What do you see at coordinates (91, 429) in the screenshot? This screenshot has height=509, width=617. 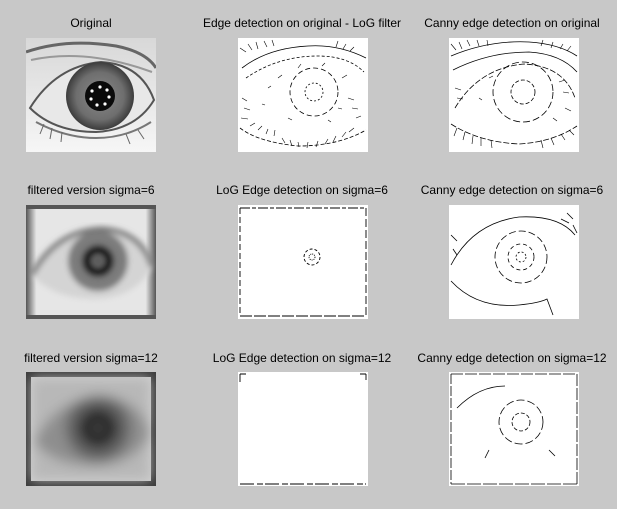 I see `image-filtered-sigma12` at bounding box center [91, 429].